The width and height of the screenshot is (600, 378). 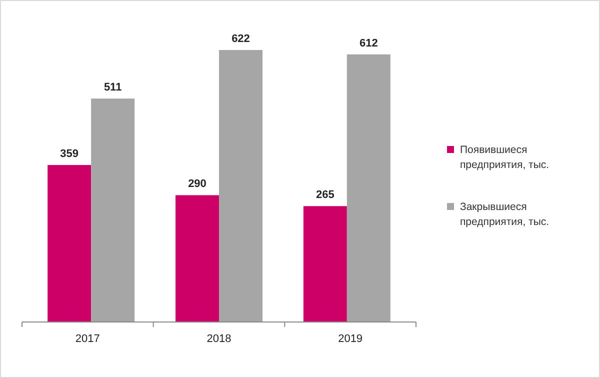 What do you see at coordinates (219, 339) in the screenshot?
I see `x-tick-label: 2018` at bounding box center [219, 339].